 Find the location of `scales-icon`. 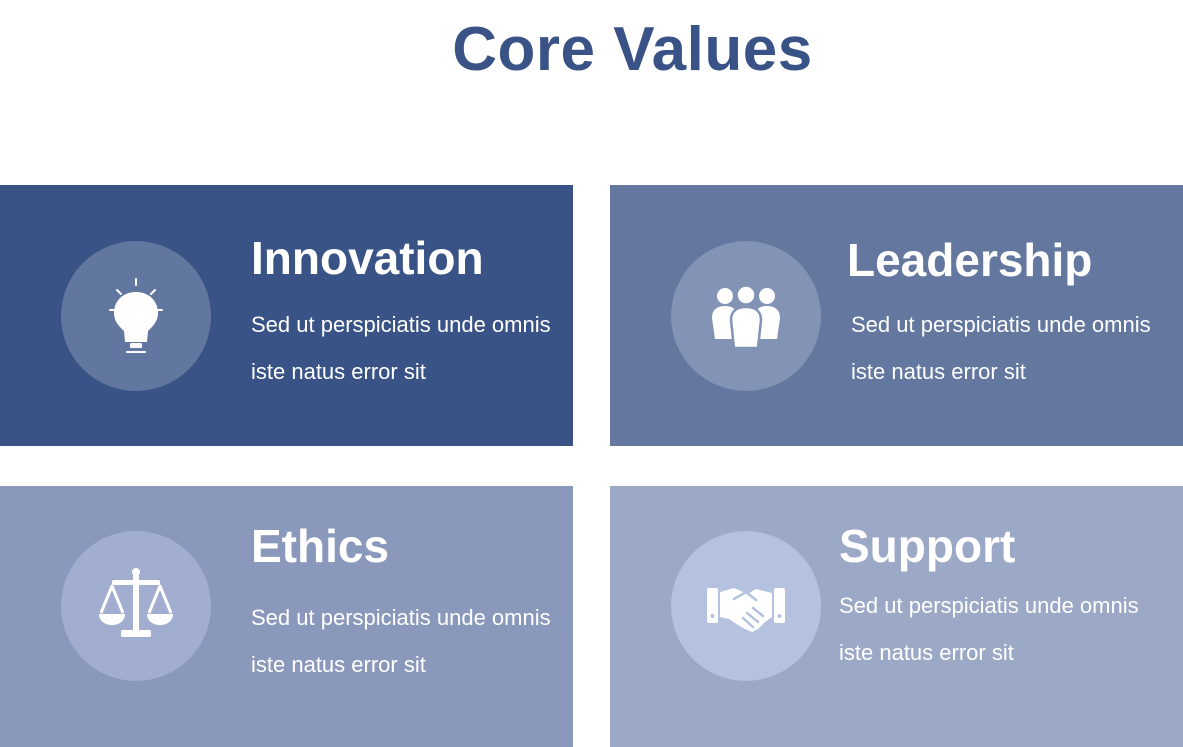

scales-icon is located at coordinates (136, 602).